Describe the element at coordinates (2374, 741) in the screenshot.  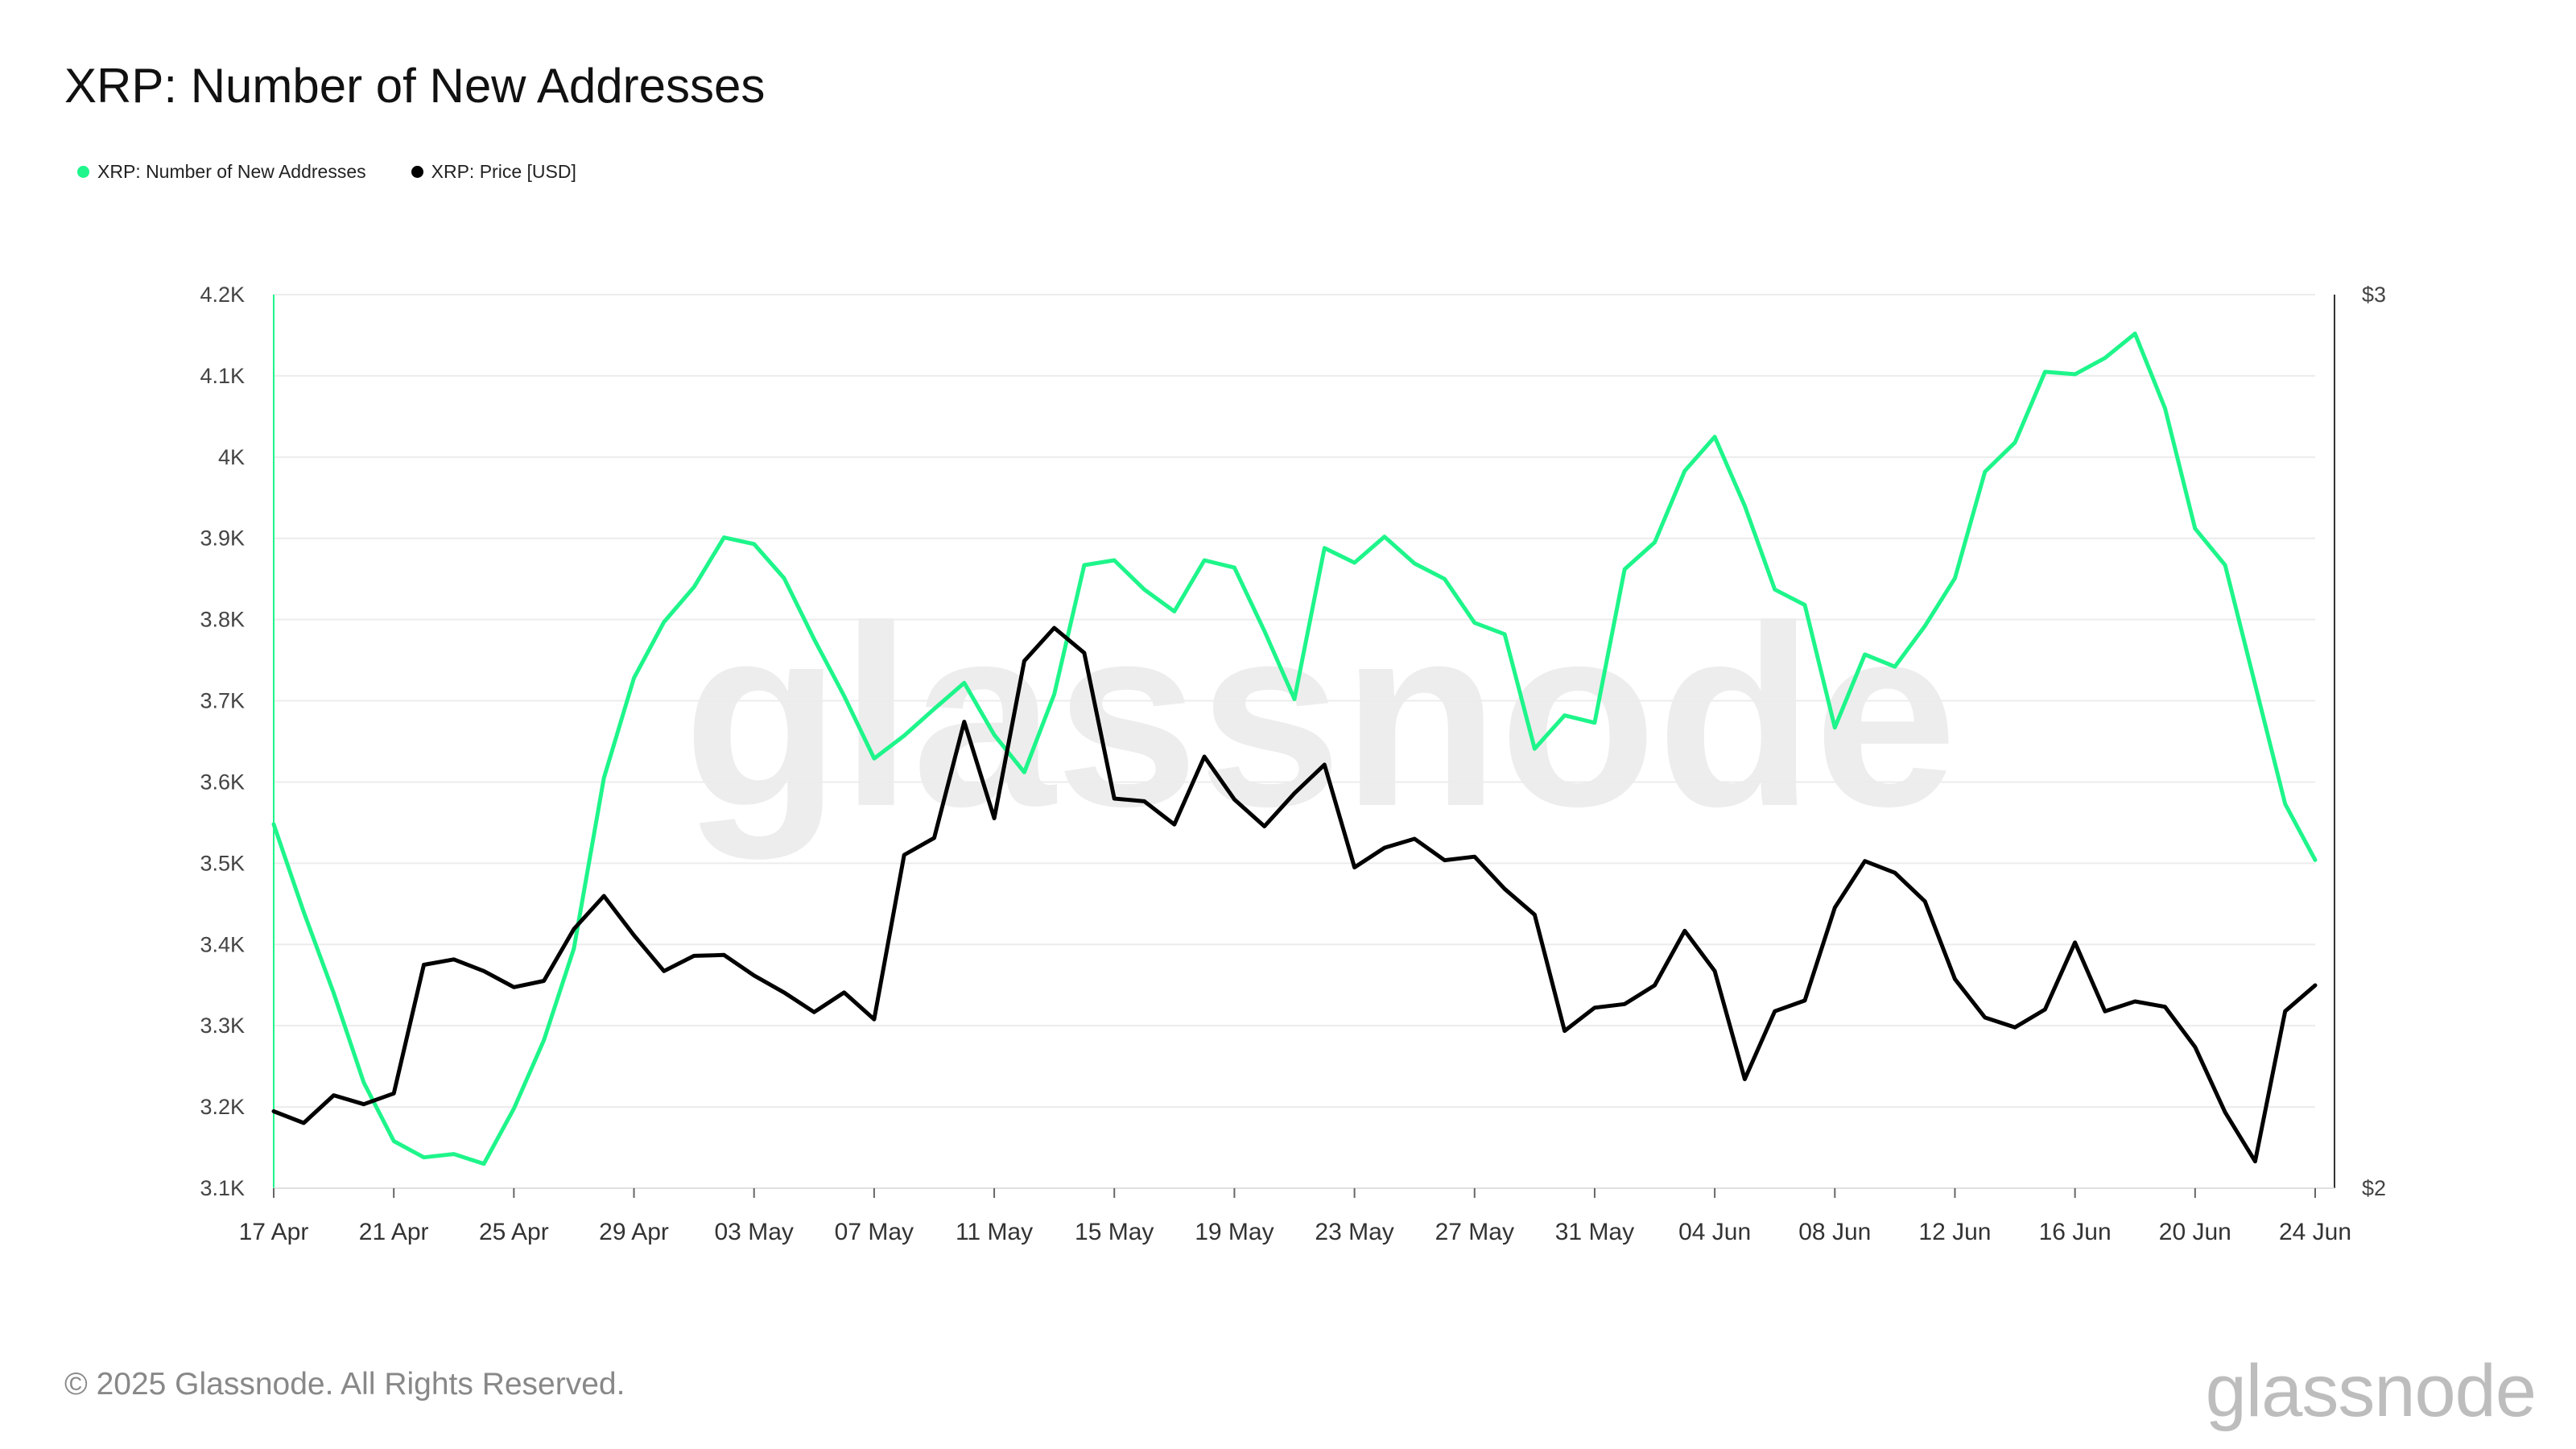
I see `right-y-axis-labels: $2 $3` at that location.